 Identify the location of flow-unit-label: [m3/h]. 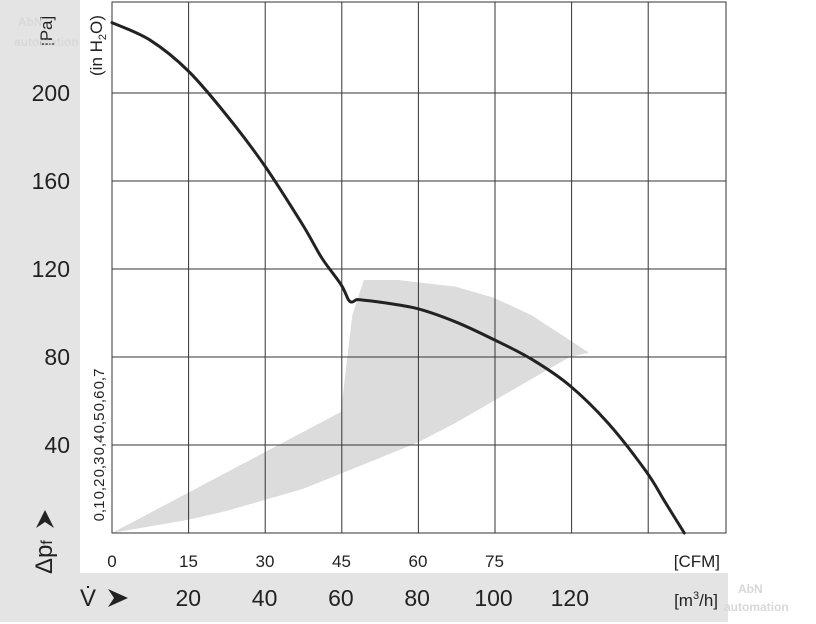
(696, 600).